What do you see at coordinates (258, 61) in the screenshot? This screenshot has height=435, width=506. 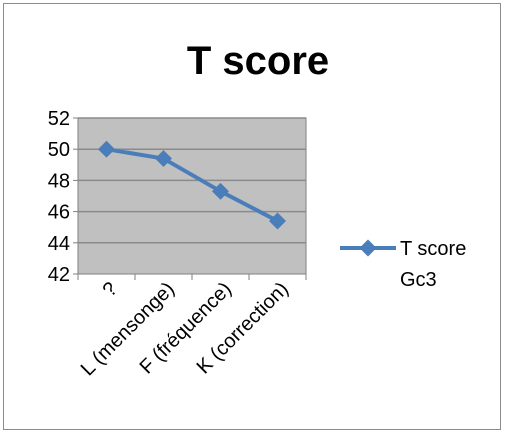 I see `chart-title: T score` at bounding box center [258, 61].